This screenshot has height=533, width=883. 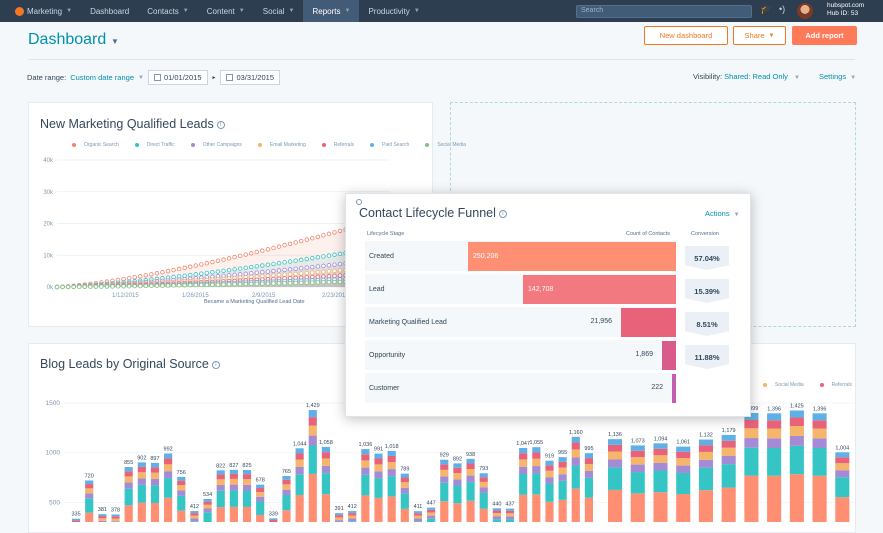 What do you see at coordinates (359, 202) in the screenshot?
I see `drag-handle-icon` at bounding box center [359, 202].